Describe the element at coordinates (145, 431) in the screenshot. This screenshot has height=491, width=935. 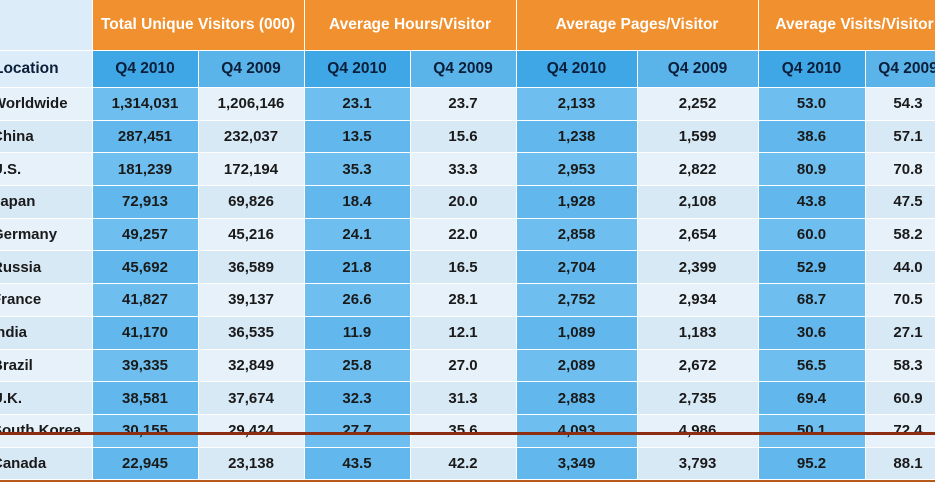
I see `value-cell: 30,155` at that location.